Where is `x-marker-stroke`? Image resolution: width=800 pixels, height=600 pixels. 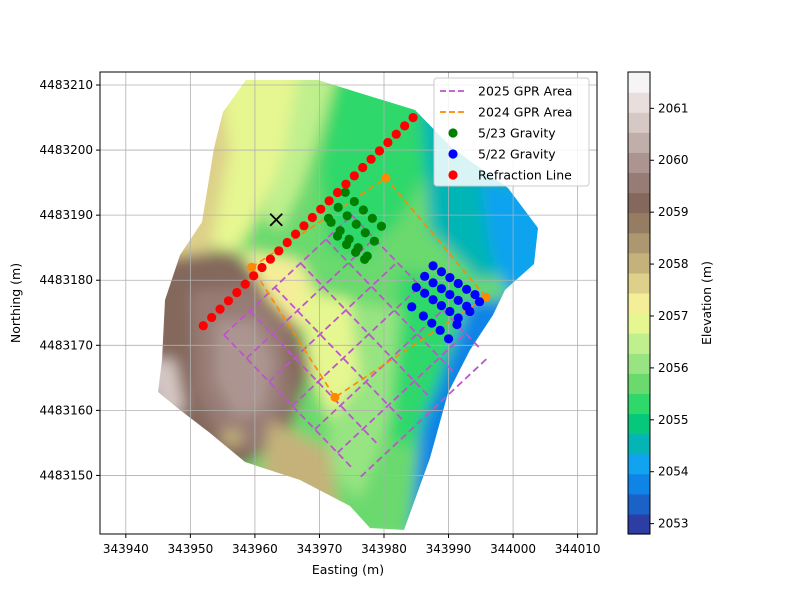 x-marker-stroke is located at coordinates (276, 220).